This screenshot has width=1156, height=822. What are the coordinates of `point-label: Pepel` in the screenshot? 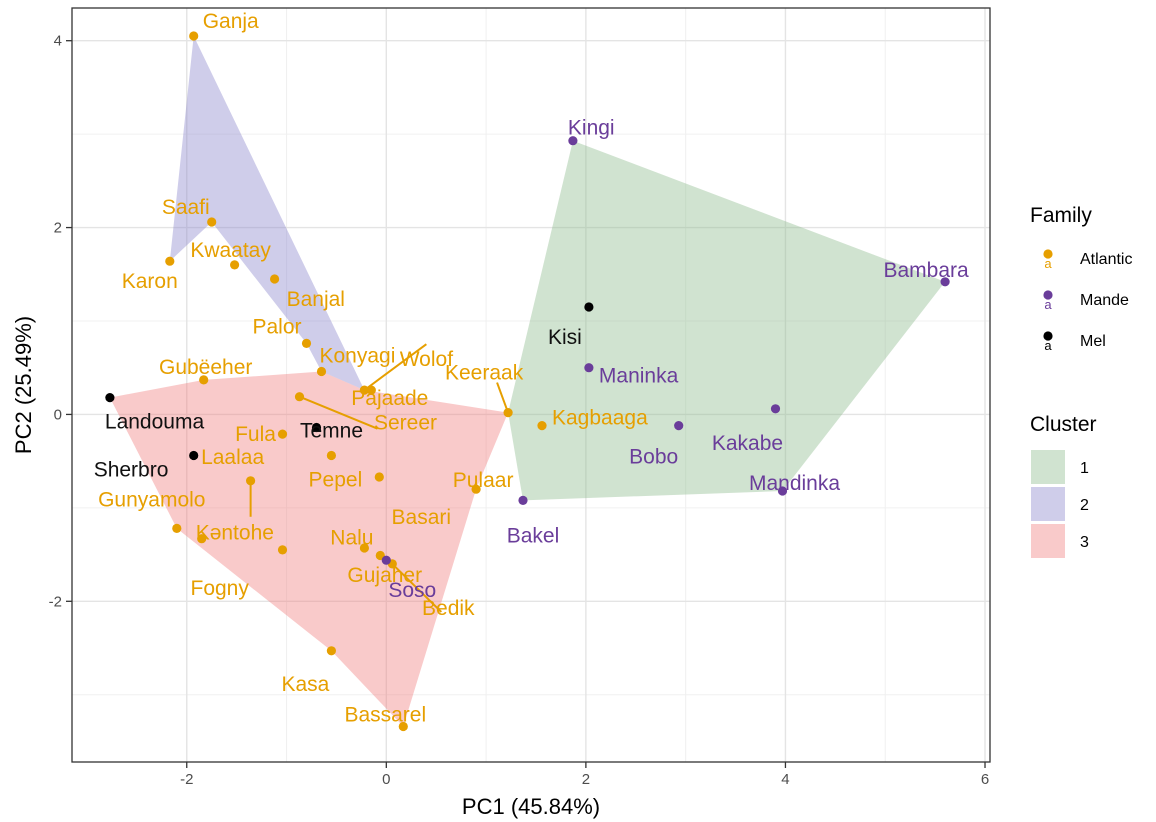 It's located at (336, 480).